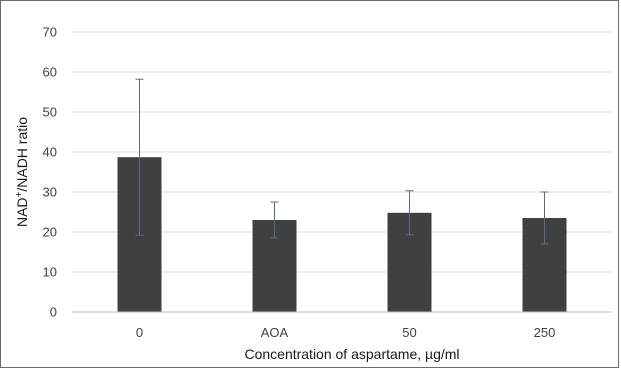 The image size is (621, 370). What do you see at coordinates (351, 354) in the screenshot?
I see `x-axis-title: Concentration of aspartame, µg/ml` at bounding box center [351, 354].